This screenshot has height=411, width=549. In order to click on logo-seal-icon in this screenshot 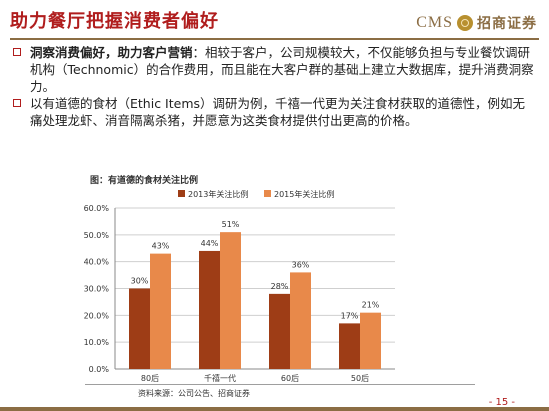, I will do `click(465, 23)`.